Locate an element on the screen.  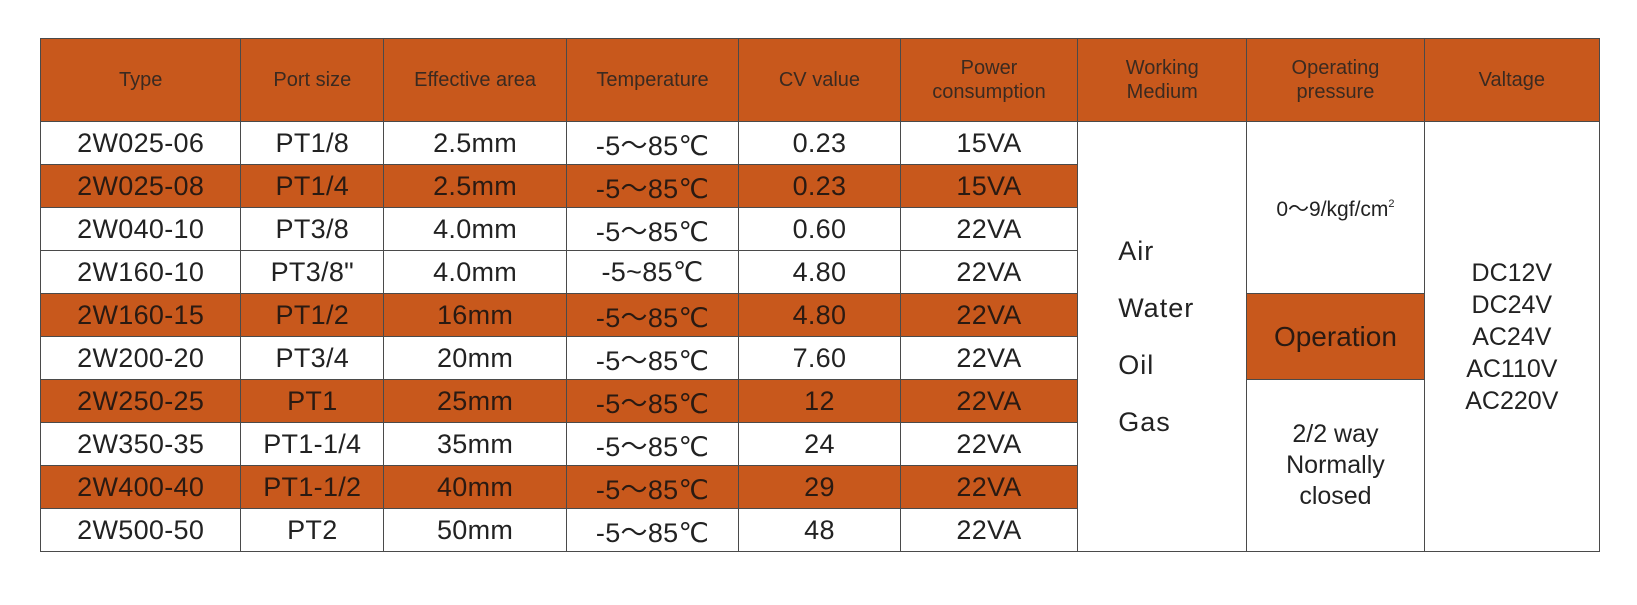
table-row: 2W500-50 PT2 50mm -5～85℃ 48 22VA is located at coordinates (819, 530).